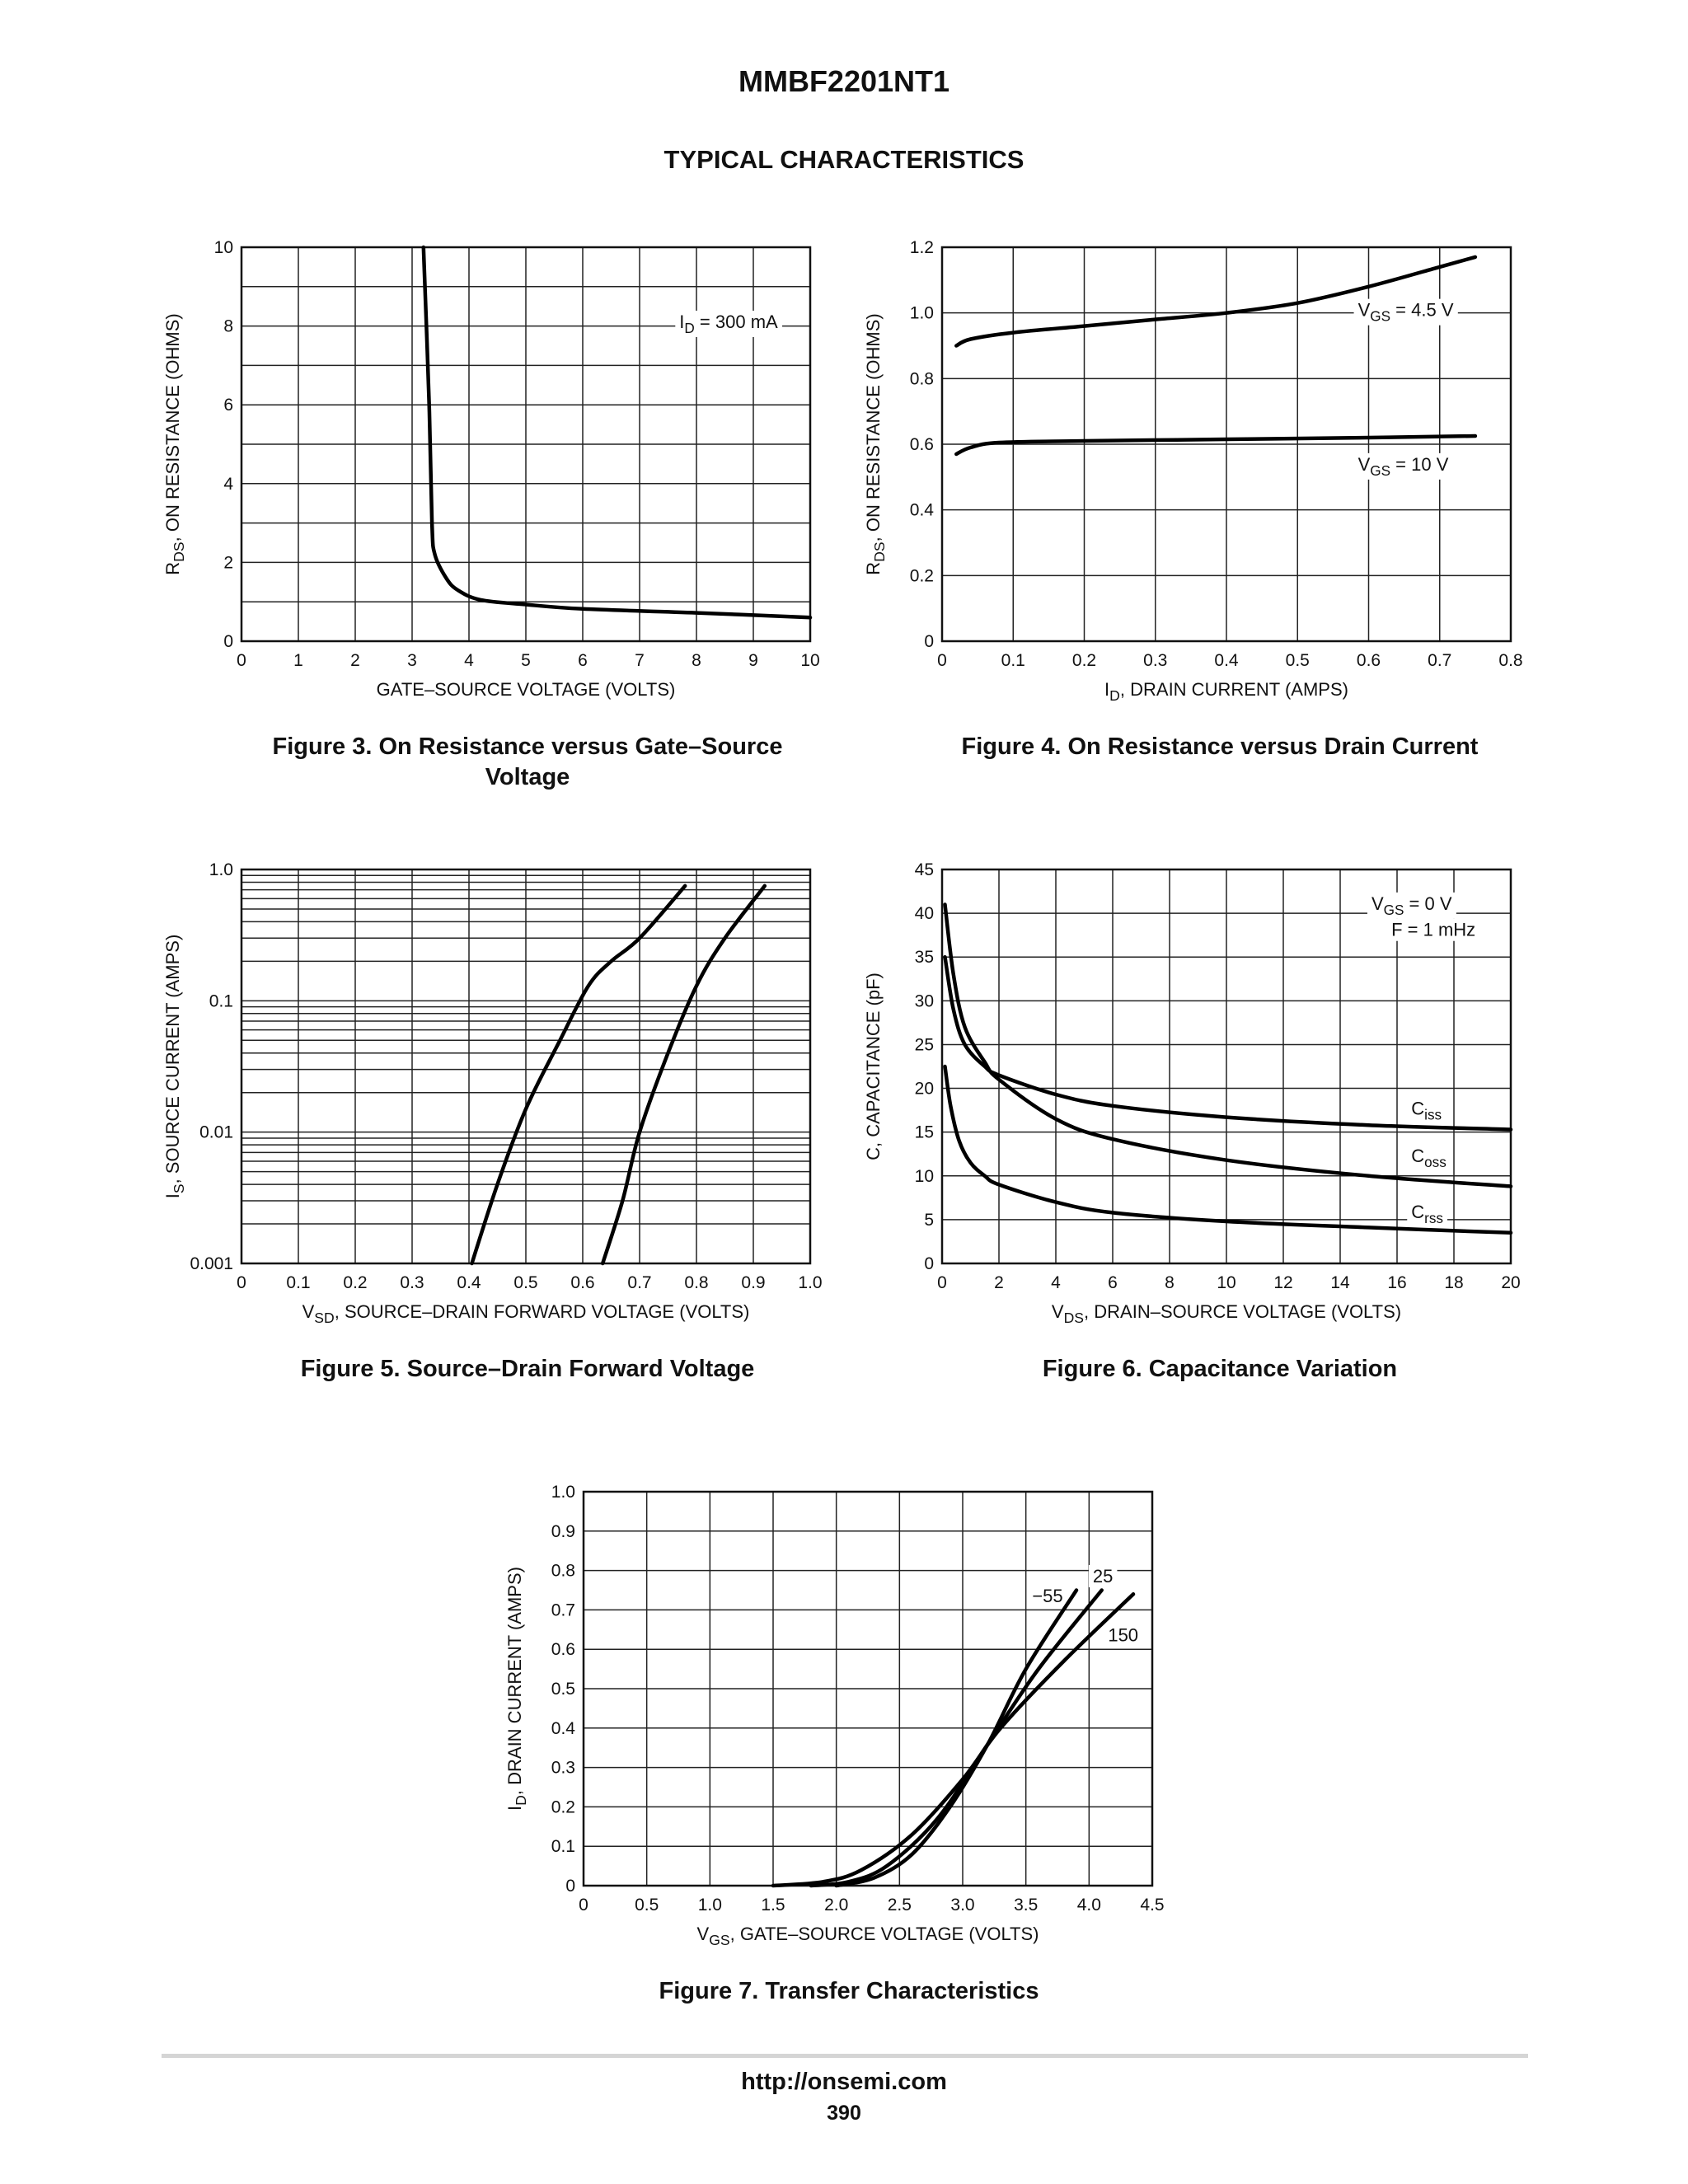  What do you see at coordinates (962, 1905) in the screenshot?
I see `x-tick-label: 3.0` at bounding box center [962, 1905].